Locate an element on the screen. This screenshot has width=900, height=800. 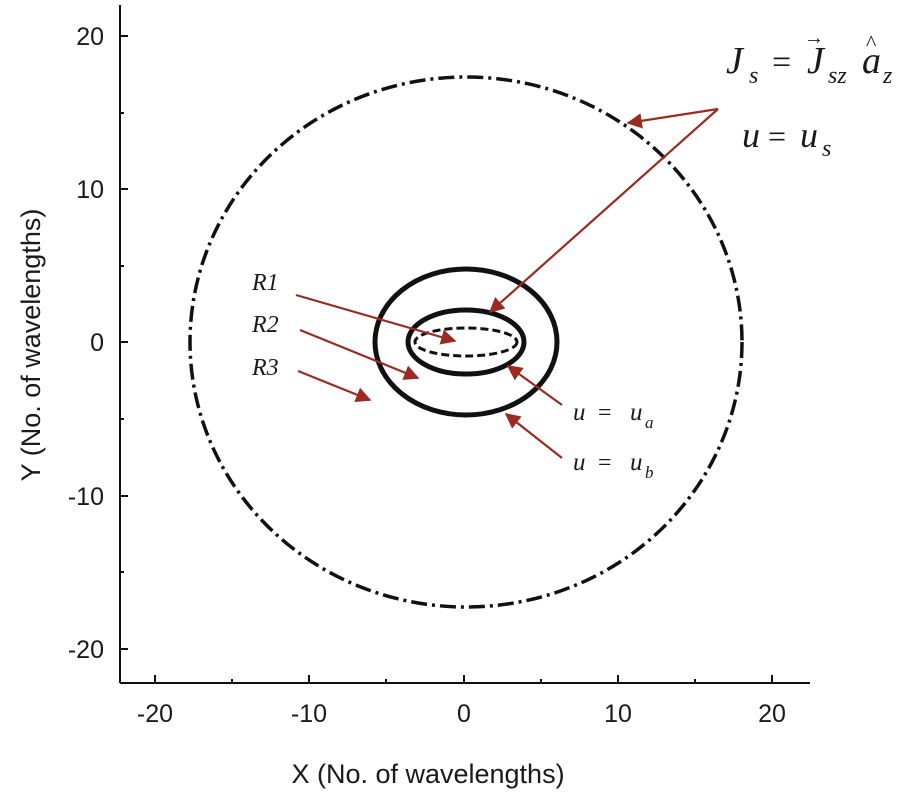
svg-text: s is located at coordinates (826, 149).